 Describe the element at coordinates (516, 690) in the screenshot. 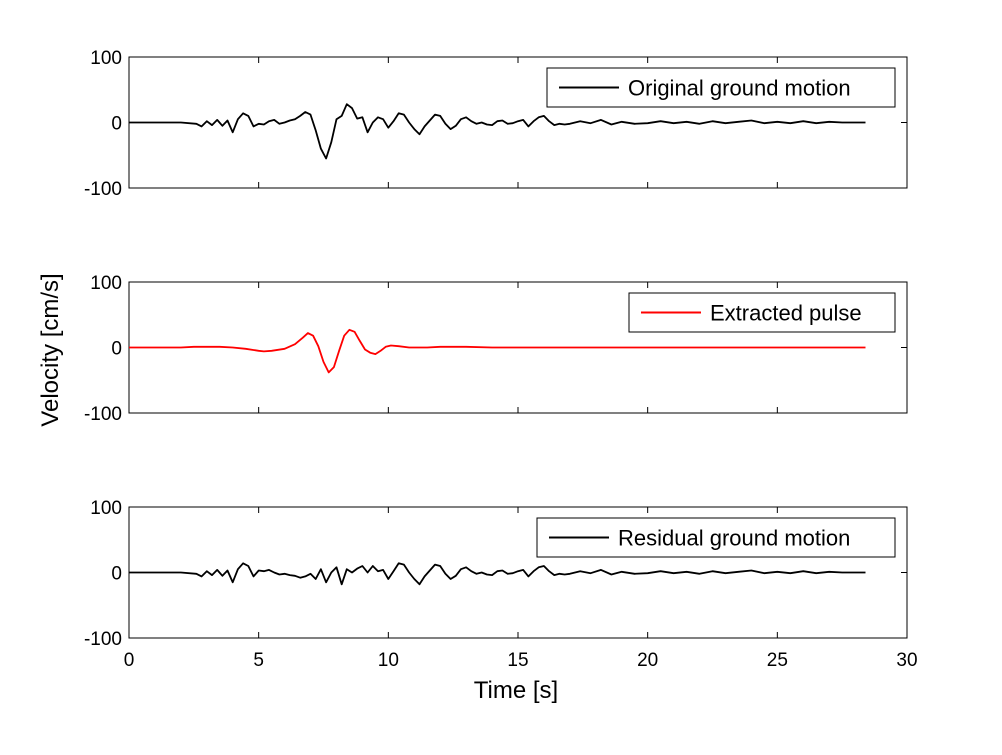

I see `x-axis-label: Time [s]` at that location.